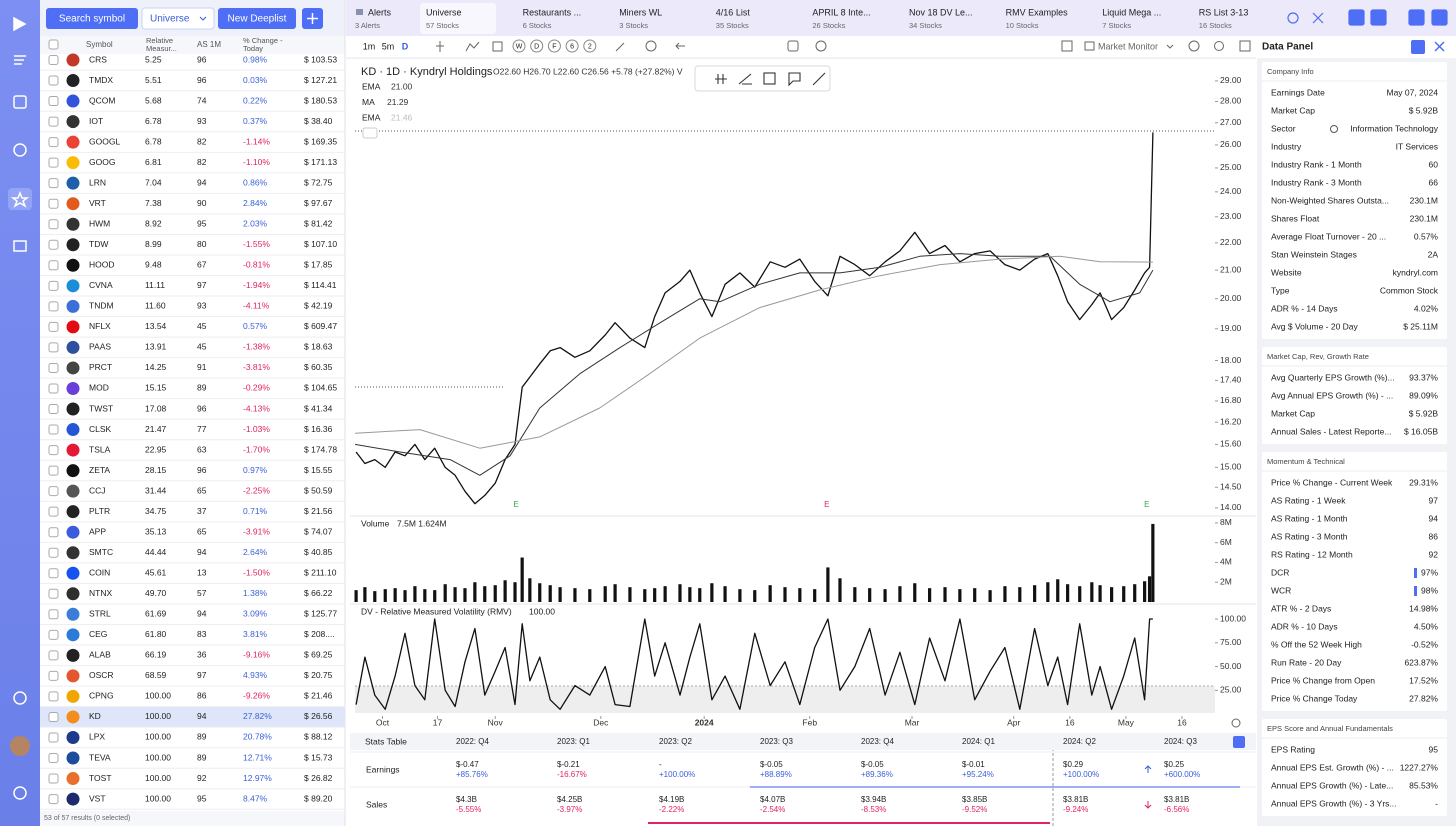 The height and width of the screenshot is (826, 1456). Describe the element at coordinates (101, 552) in the screenshot. I see `symbol: SMTC` at that location.